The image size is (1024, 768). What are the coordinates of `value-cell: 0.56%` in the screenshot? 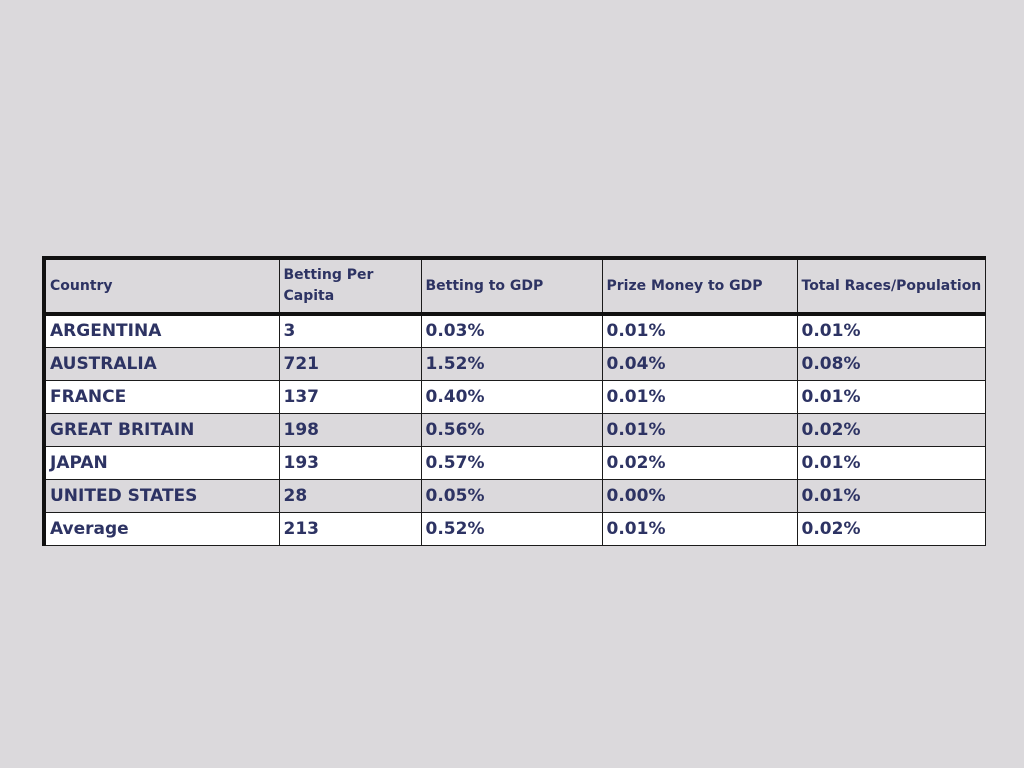 It's located at (511, 429).